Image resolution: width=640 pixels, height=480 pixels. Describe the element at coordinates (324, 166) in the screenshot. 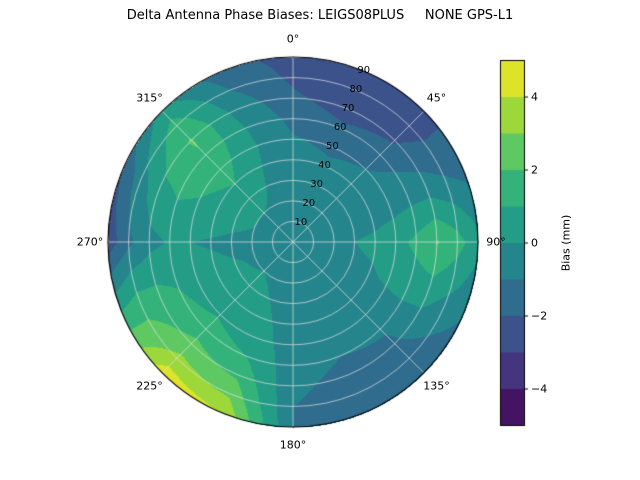

I see `radial-tick-label: 40` at that location.